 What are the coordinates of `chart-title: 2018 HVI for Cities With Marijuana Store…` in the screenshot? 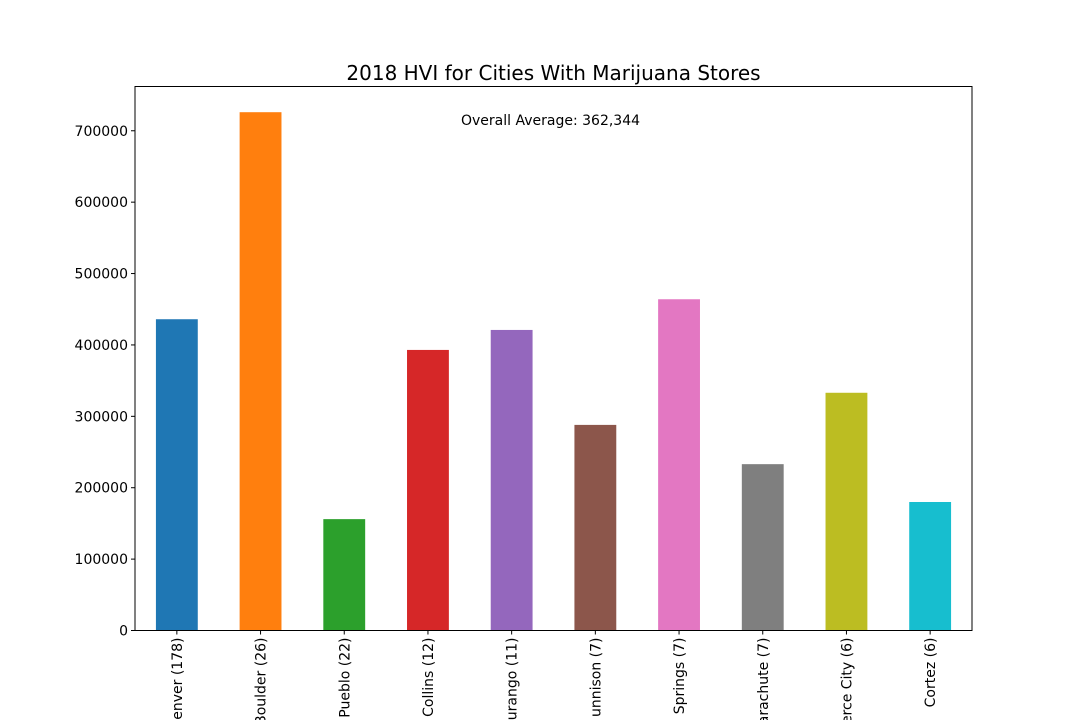 It's located at (553, 73).